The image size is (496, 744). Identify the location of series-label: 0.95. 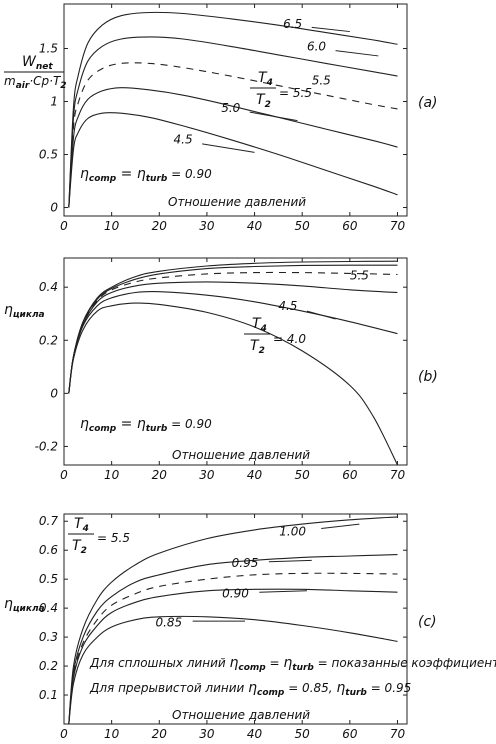
(245, 563).